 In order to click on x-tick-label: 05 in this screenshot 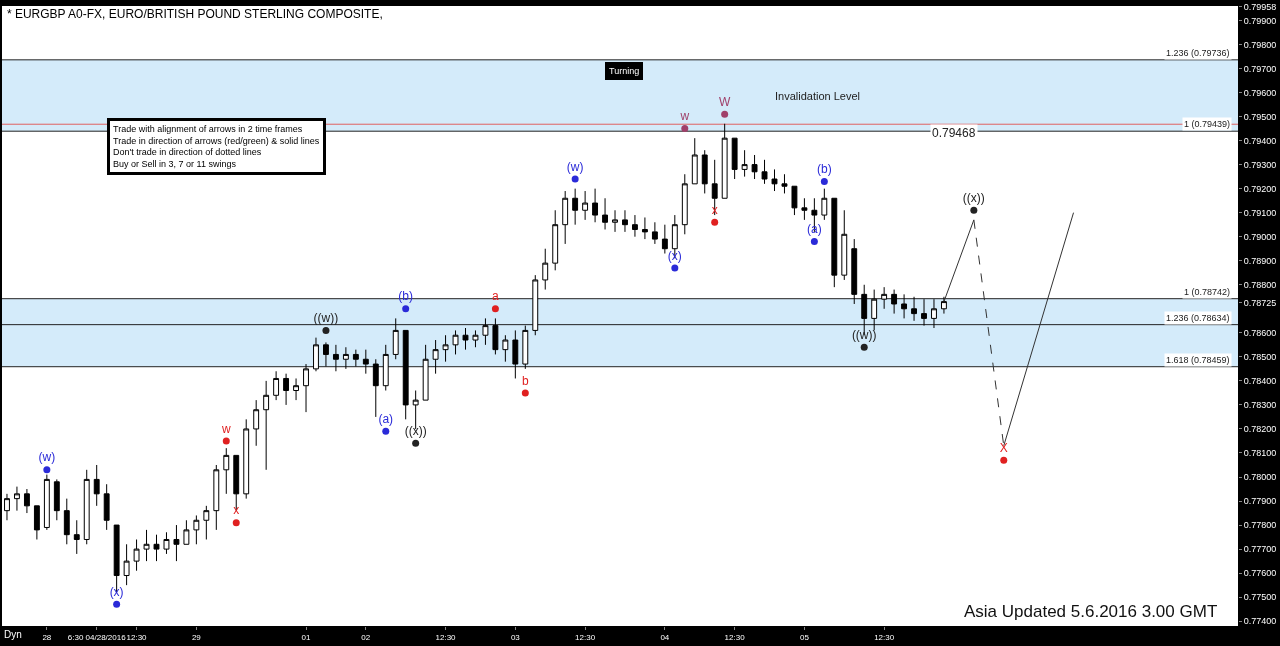, I will do `click(804, 637)`.